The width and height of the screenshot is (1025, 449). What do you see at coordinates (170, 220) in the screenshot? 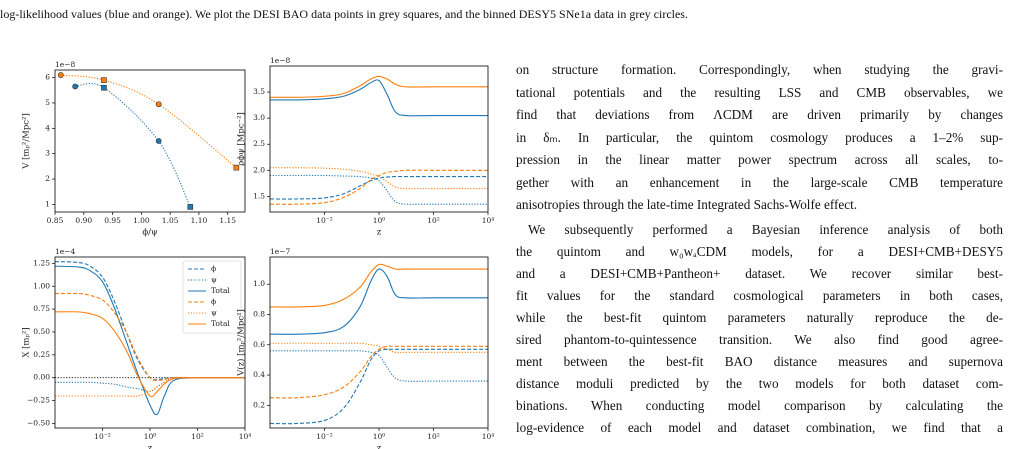
I see `x-tick-label: 1.05` at bounding box center [170, 220].